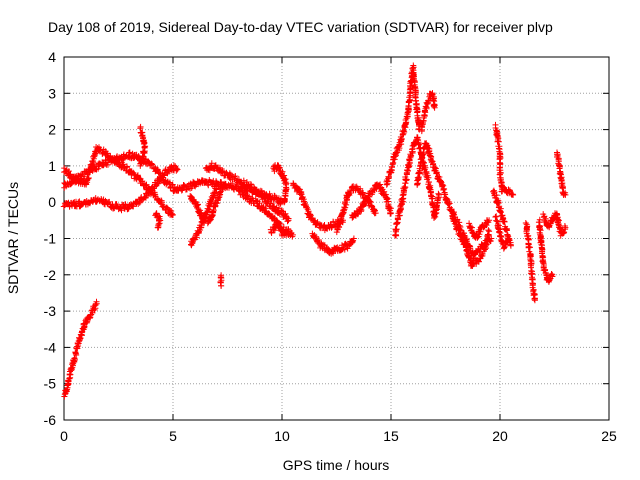  What do you see at coordinates (282, 436) in the screenshot?
I see `x-tick-label: 10` at bounding box center [282, 436].